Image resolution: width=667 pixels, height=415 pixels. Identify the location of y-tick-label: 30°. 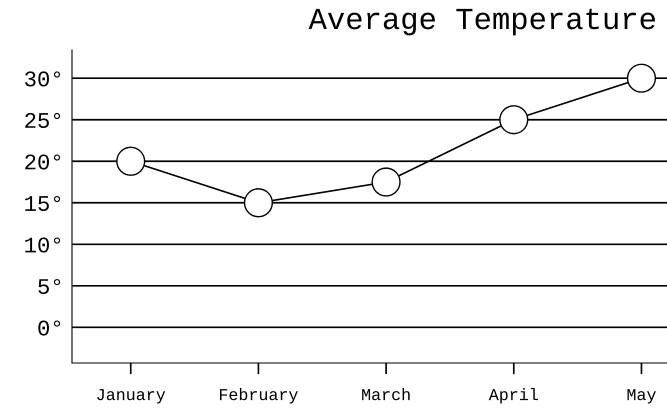
(42, 78).